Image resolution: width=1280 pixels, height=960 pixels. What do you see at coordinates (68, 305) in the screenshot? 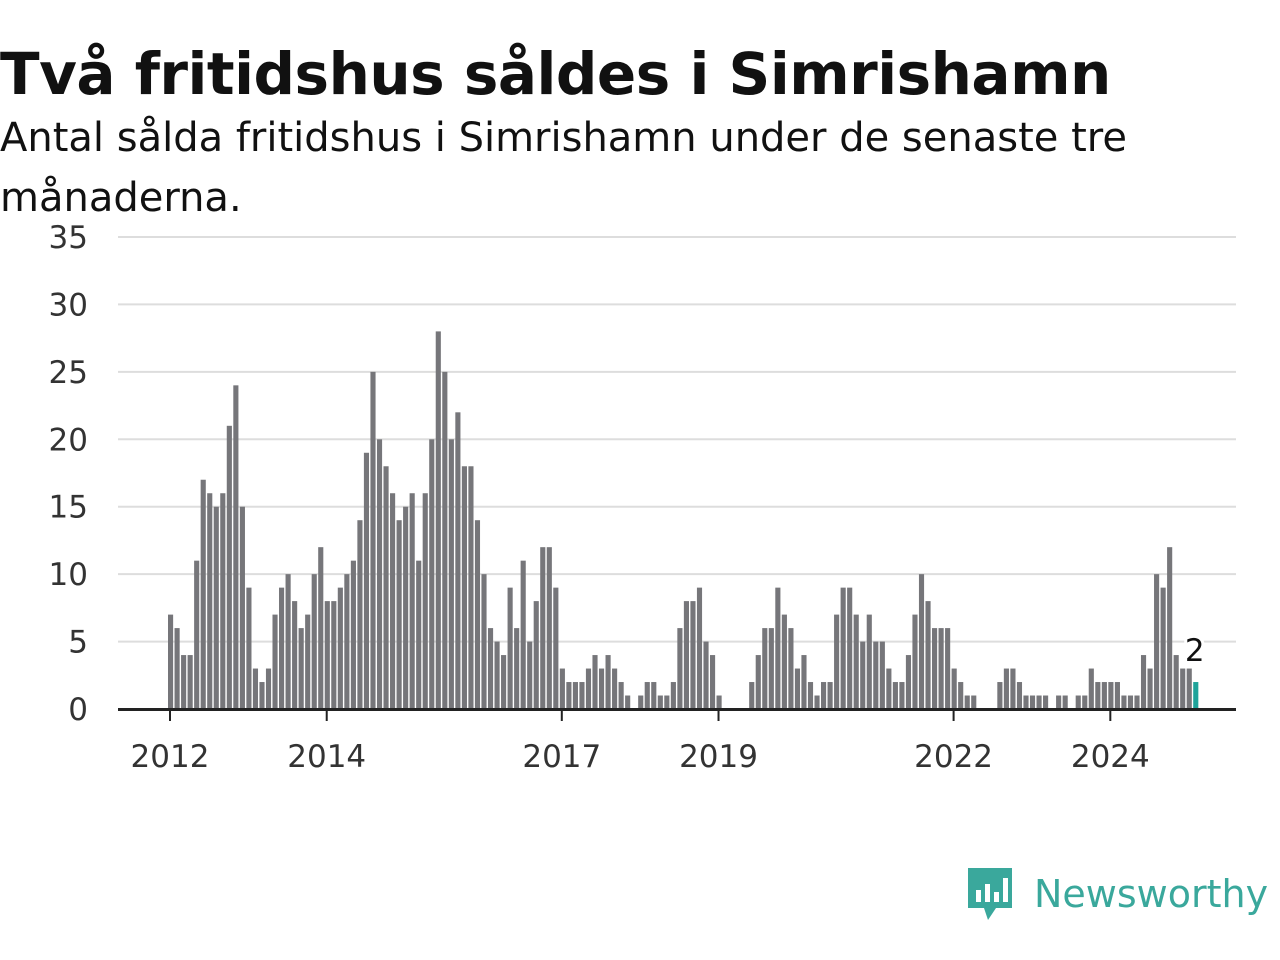
I see `y-tick-label: 30` at bounding box center [68, 305].